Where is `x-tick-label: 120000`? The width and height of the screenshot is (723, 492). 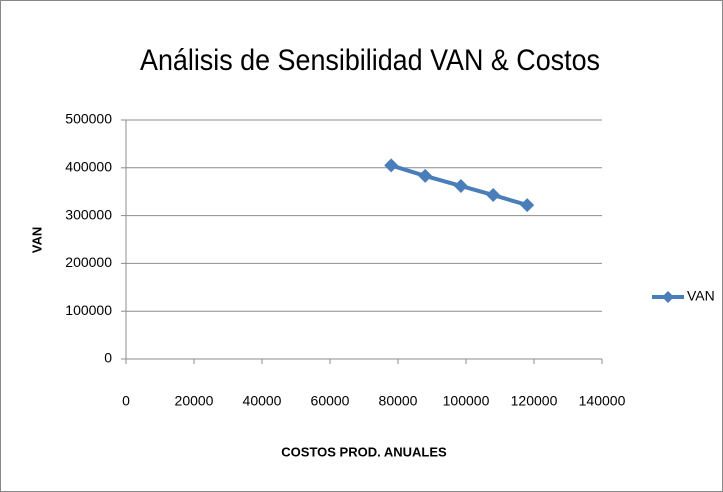 x-tick-label: 120000 is located at coordinates (534, 401).